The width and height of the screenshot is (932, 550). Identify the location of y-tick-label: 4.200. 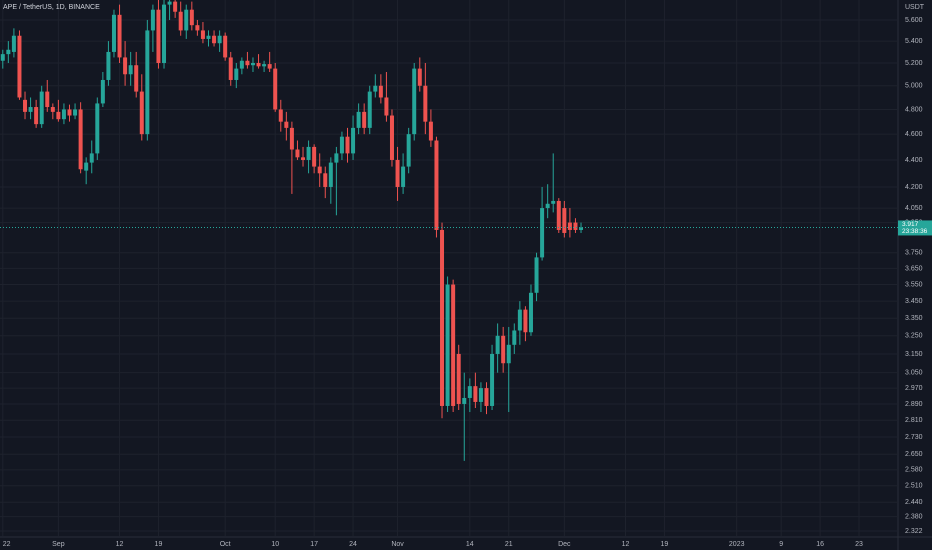
(914, 187).